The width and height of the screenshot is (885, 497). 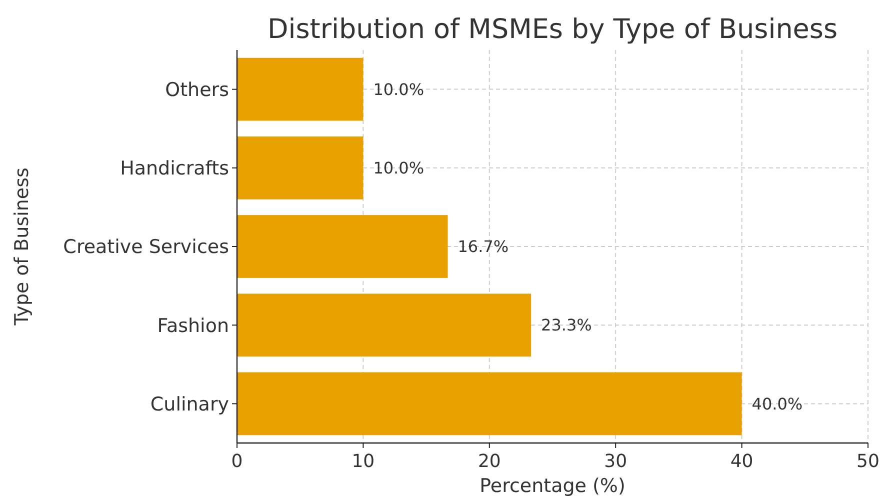 I want to click on y-axis-title: Type of Business, so click(x=22, y=247).